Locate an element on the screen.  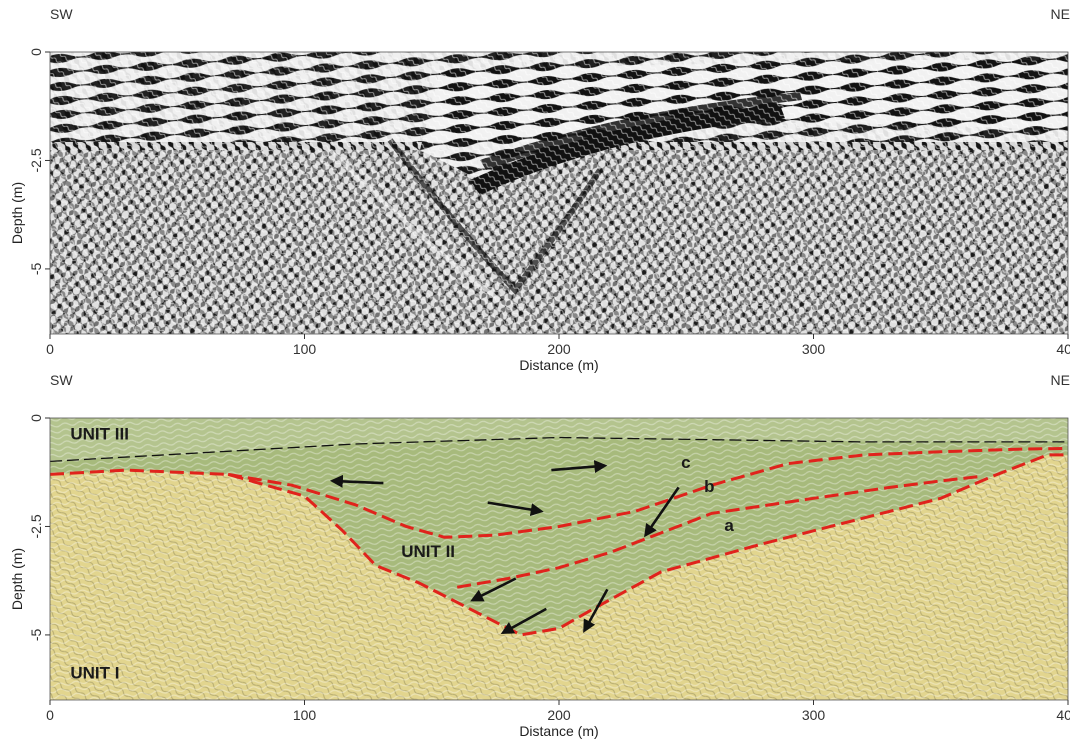
reflector-label-b: b is located at coordinates (709, 486).